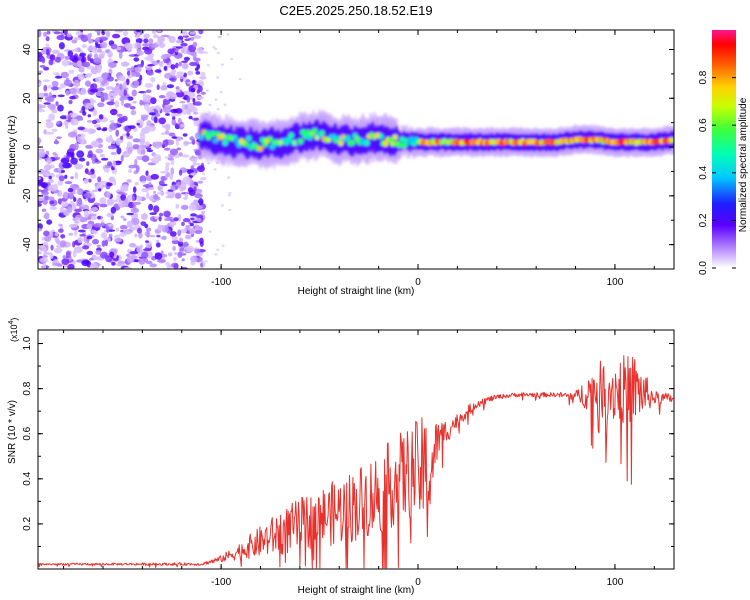 This screenshot has width=750, height=600. What do you see at coordinates (221, 282) in the screenshot?
I see `x-tick-label: -100` at bounding box center [221, 282].